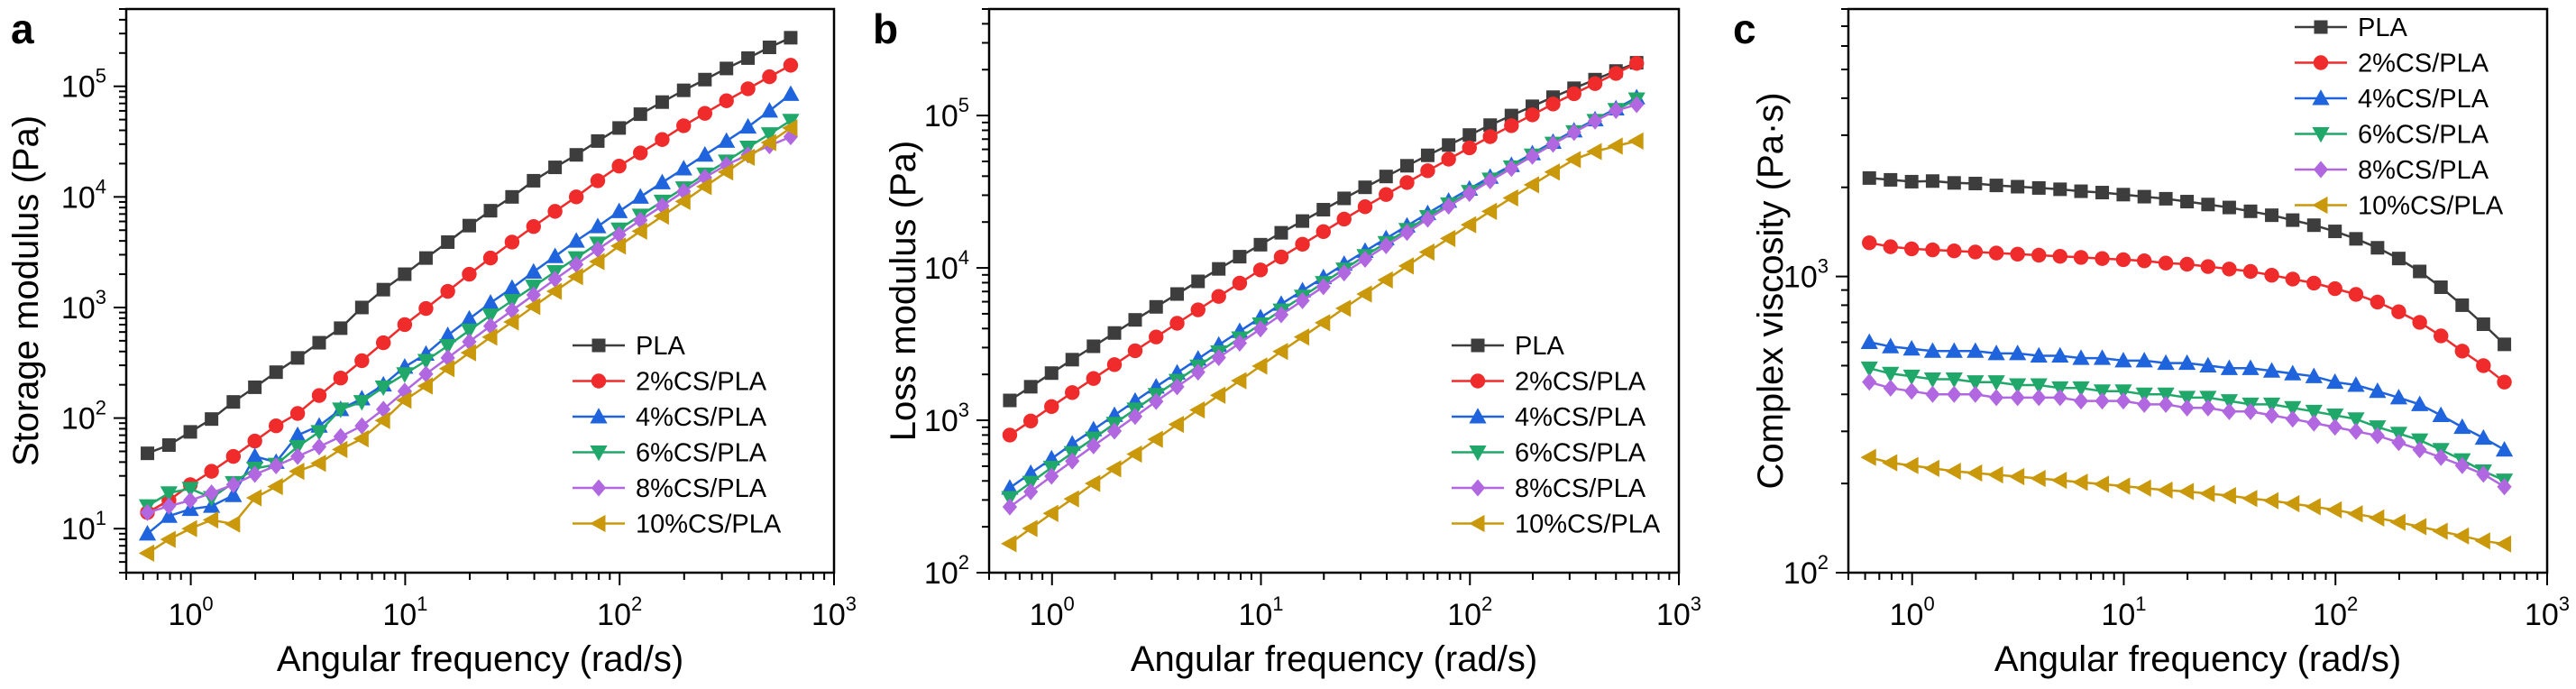 This screenshot has height=689, width=2576. I want to click on x-tick-label: 10⁰, so click(1052, 612).